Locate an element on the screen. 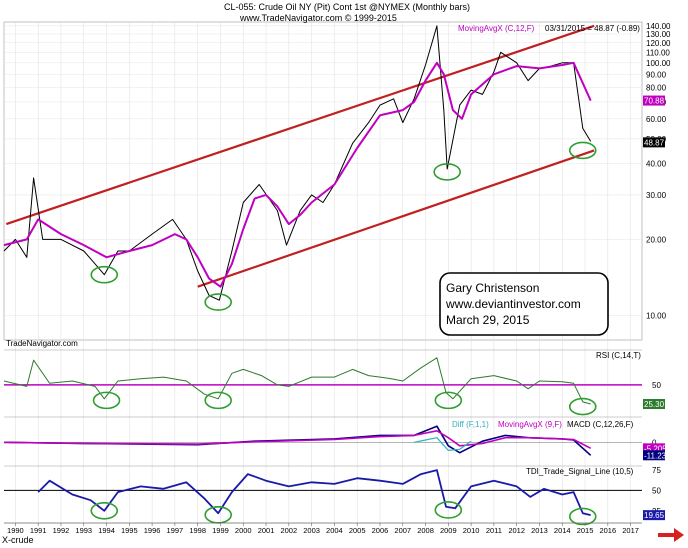 Image resolution: width=688 pixels, height=548 pixels. x-tick-label: 2001 is located at coordinates (266, 530).